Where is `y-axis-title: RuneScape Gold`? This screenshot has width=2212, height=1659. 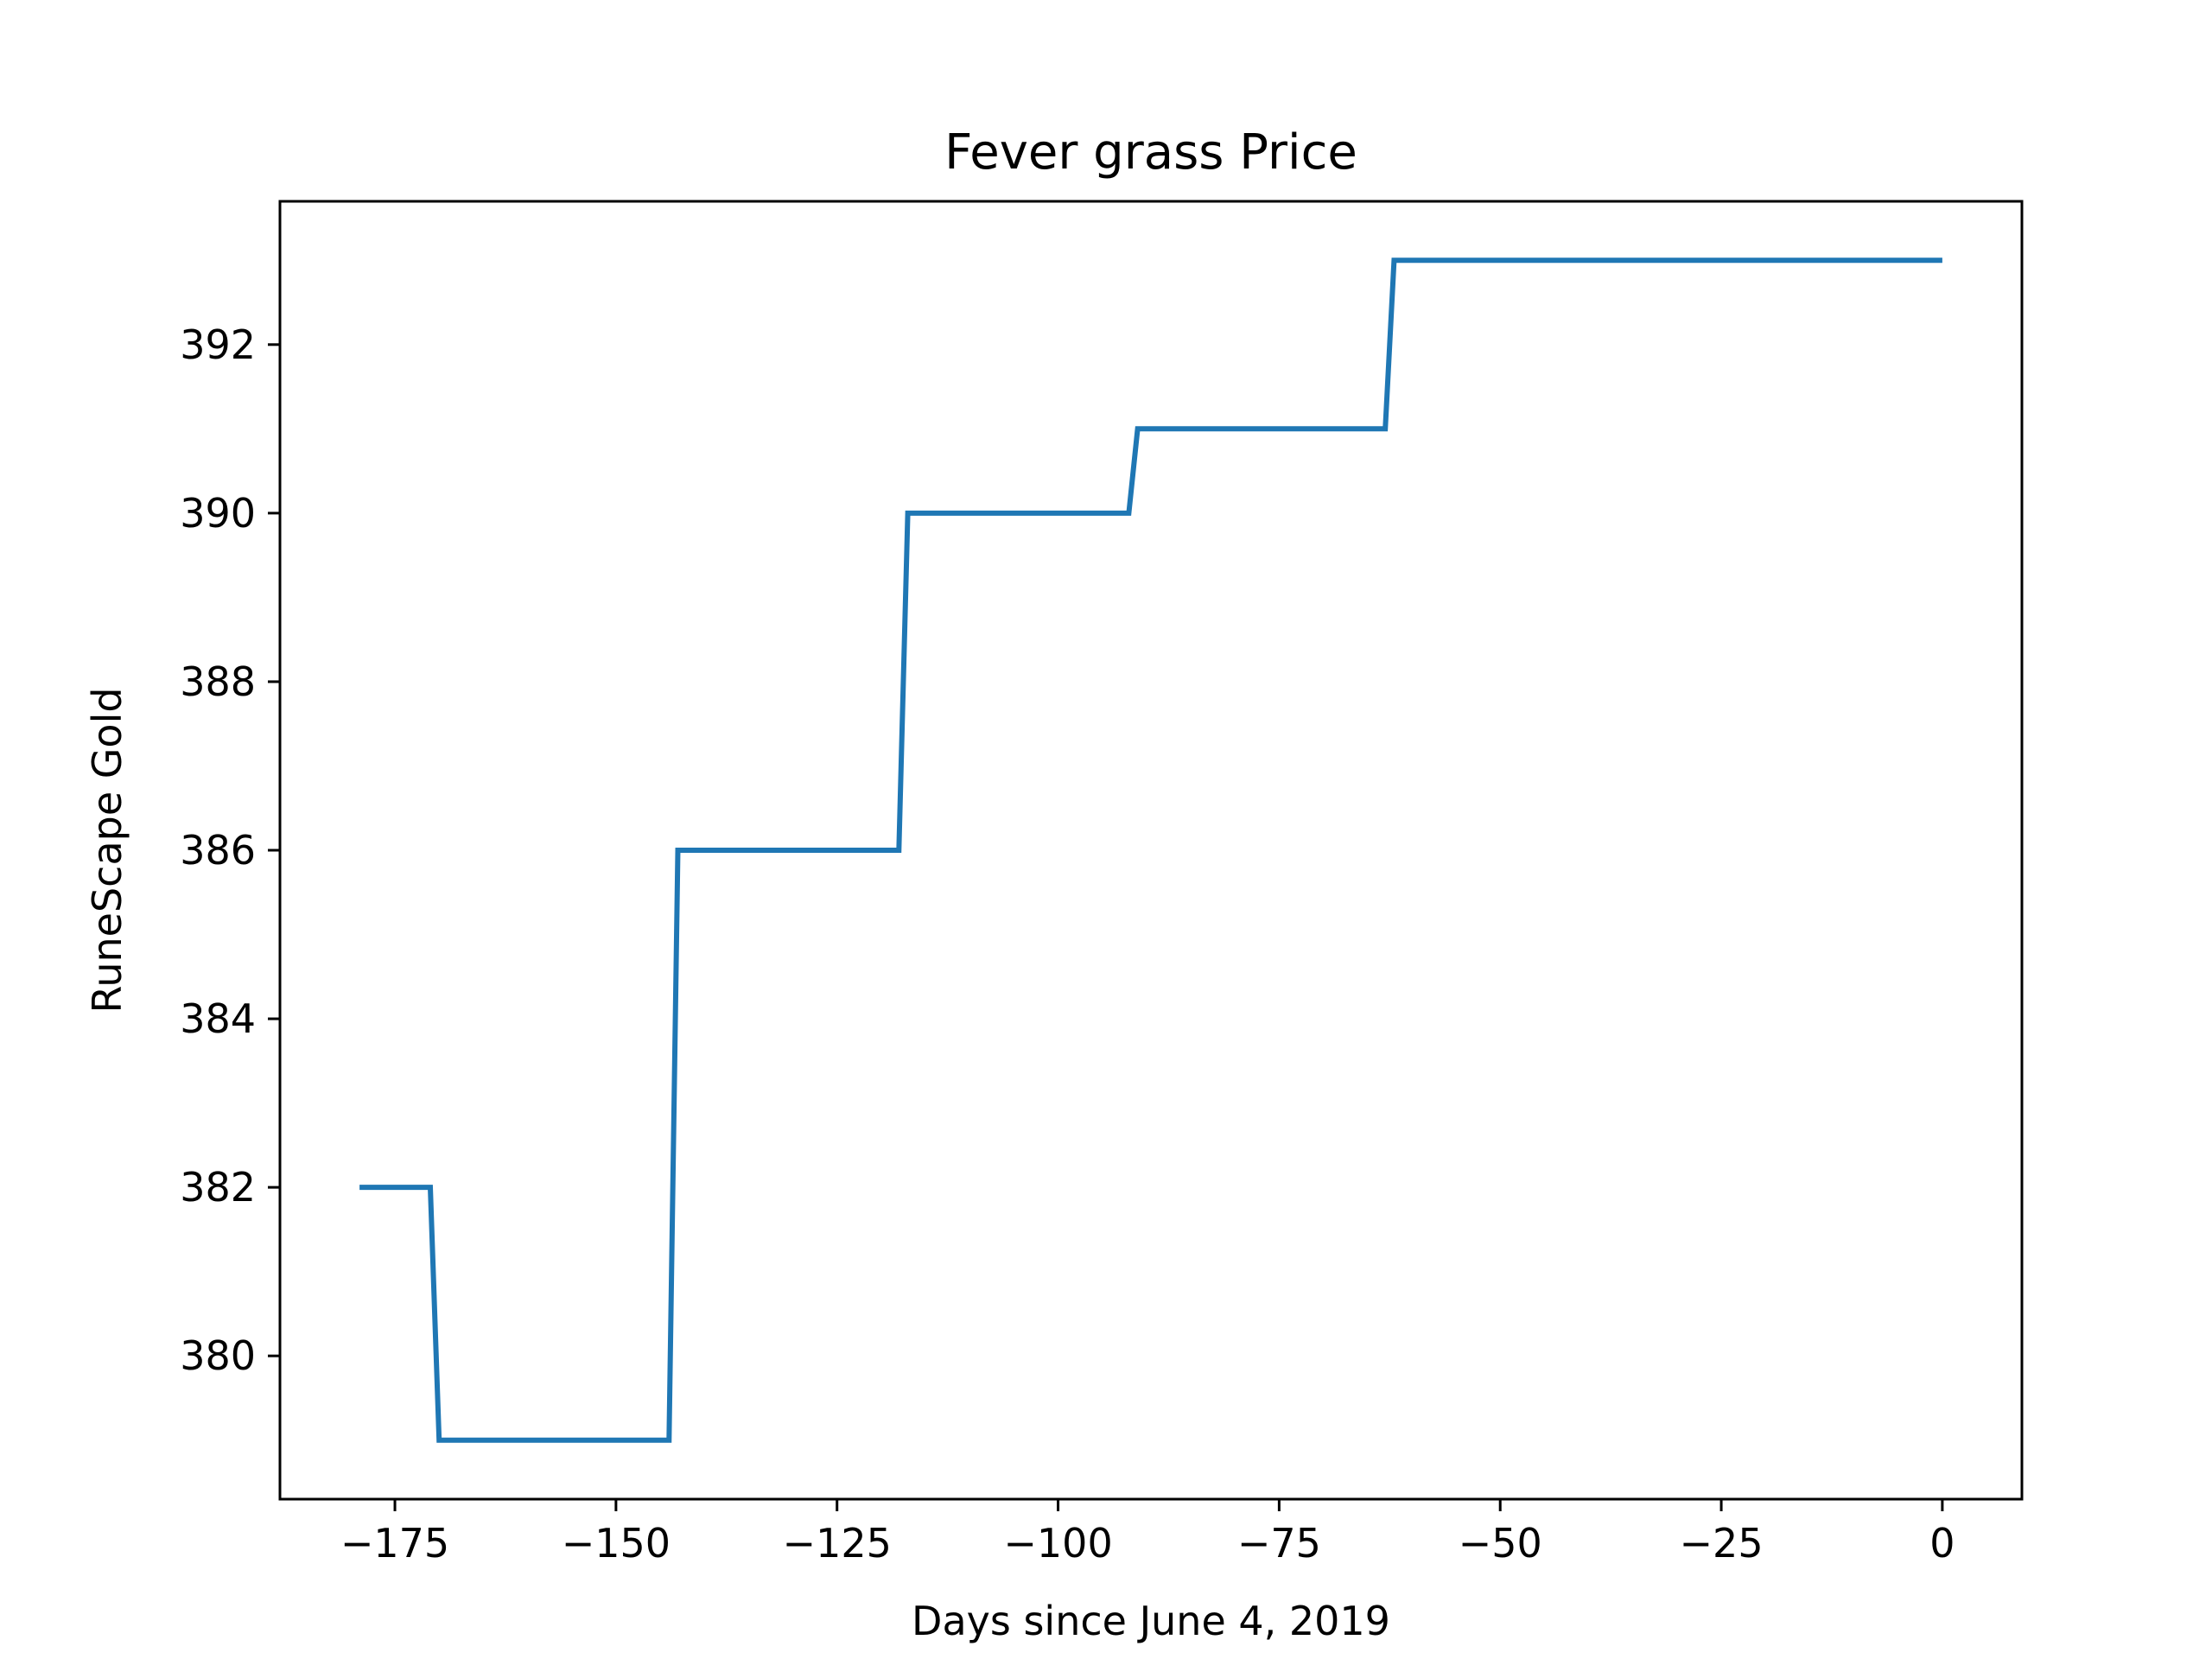 y-axis-title: RuneScape Gold is located at coordinates (107, 850).